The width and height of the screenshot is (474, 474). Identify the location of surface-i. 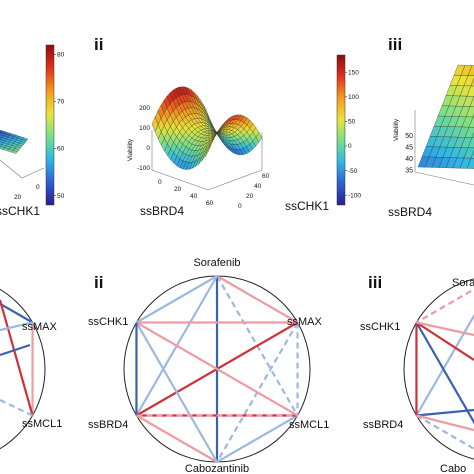
(14, 141).